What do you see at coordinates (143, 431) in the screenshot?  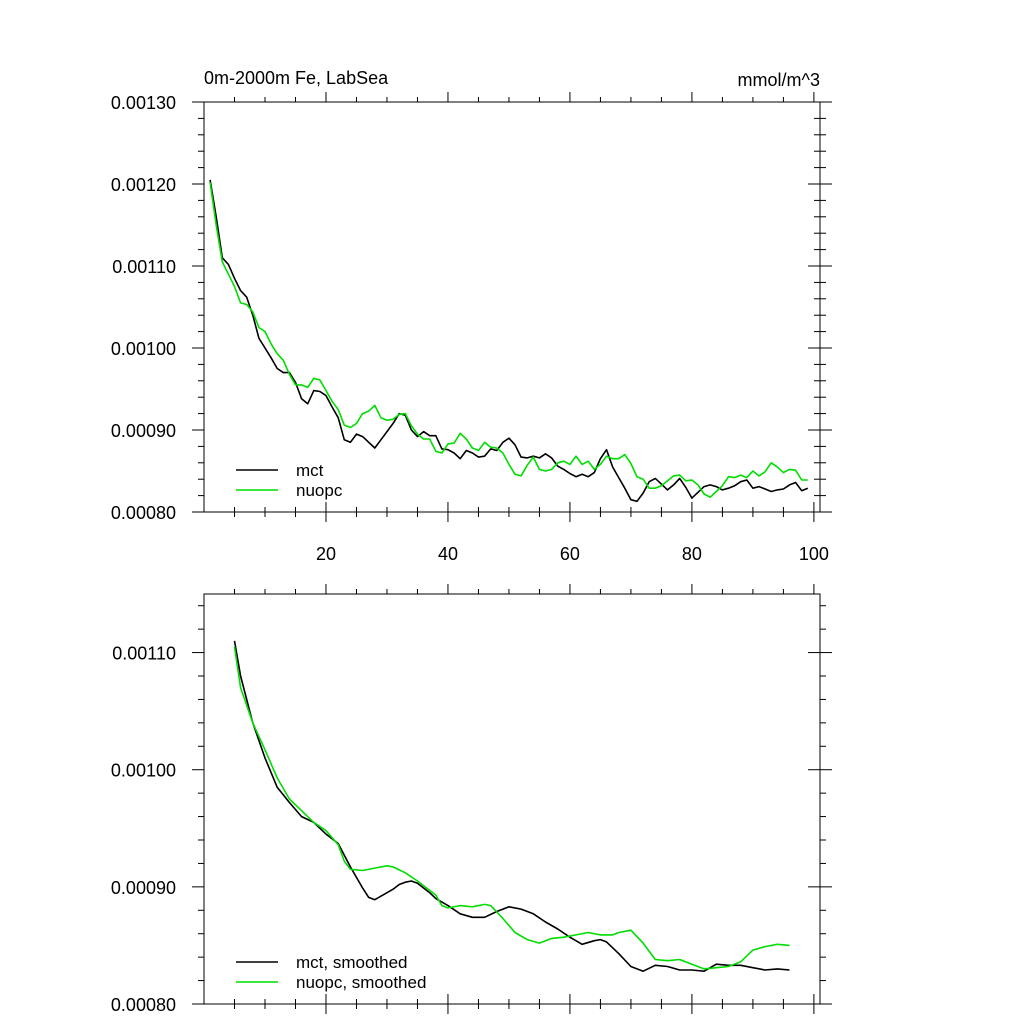 I see `top-y-tick-label: 0.00090` at bounding box center [143, 431].